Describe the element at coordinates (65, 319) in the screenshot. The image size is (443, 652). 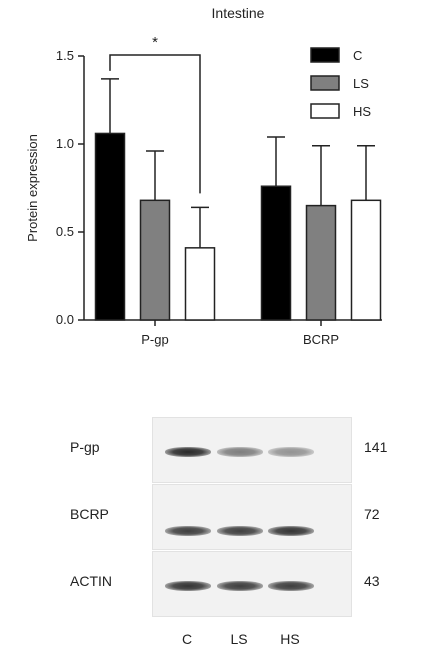
I see `y-tick-label: 0.0` at that location.